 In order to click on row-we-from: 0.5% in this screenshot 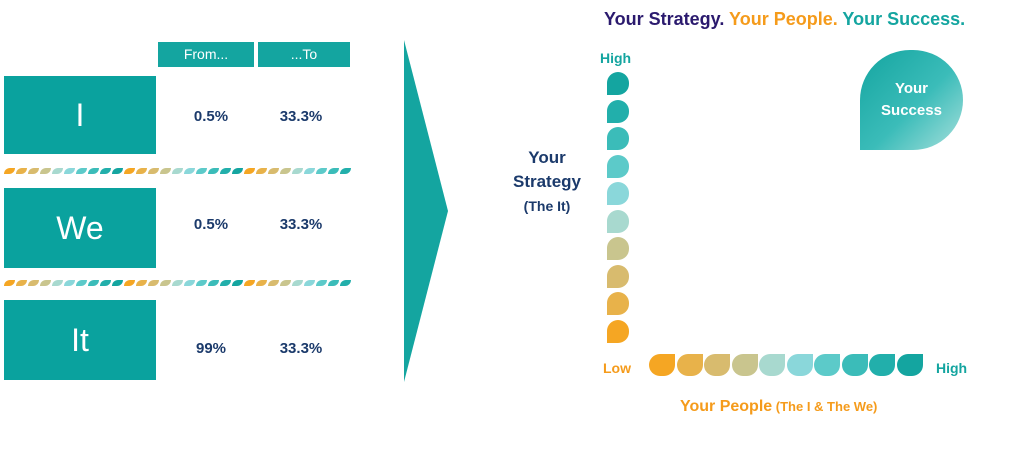, I will do `click(211, 224)`.